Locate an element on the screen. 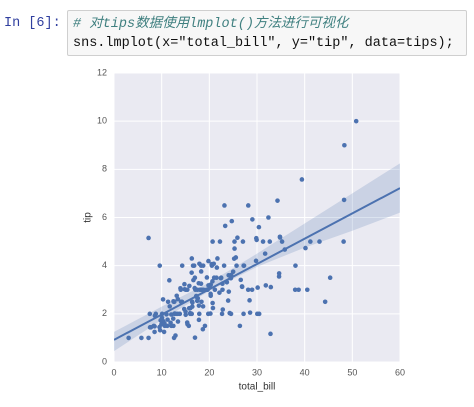 The image size is (474, 407). x-tick-label: 50 is located at coordinates (352, 372).